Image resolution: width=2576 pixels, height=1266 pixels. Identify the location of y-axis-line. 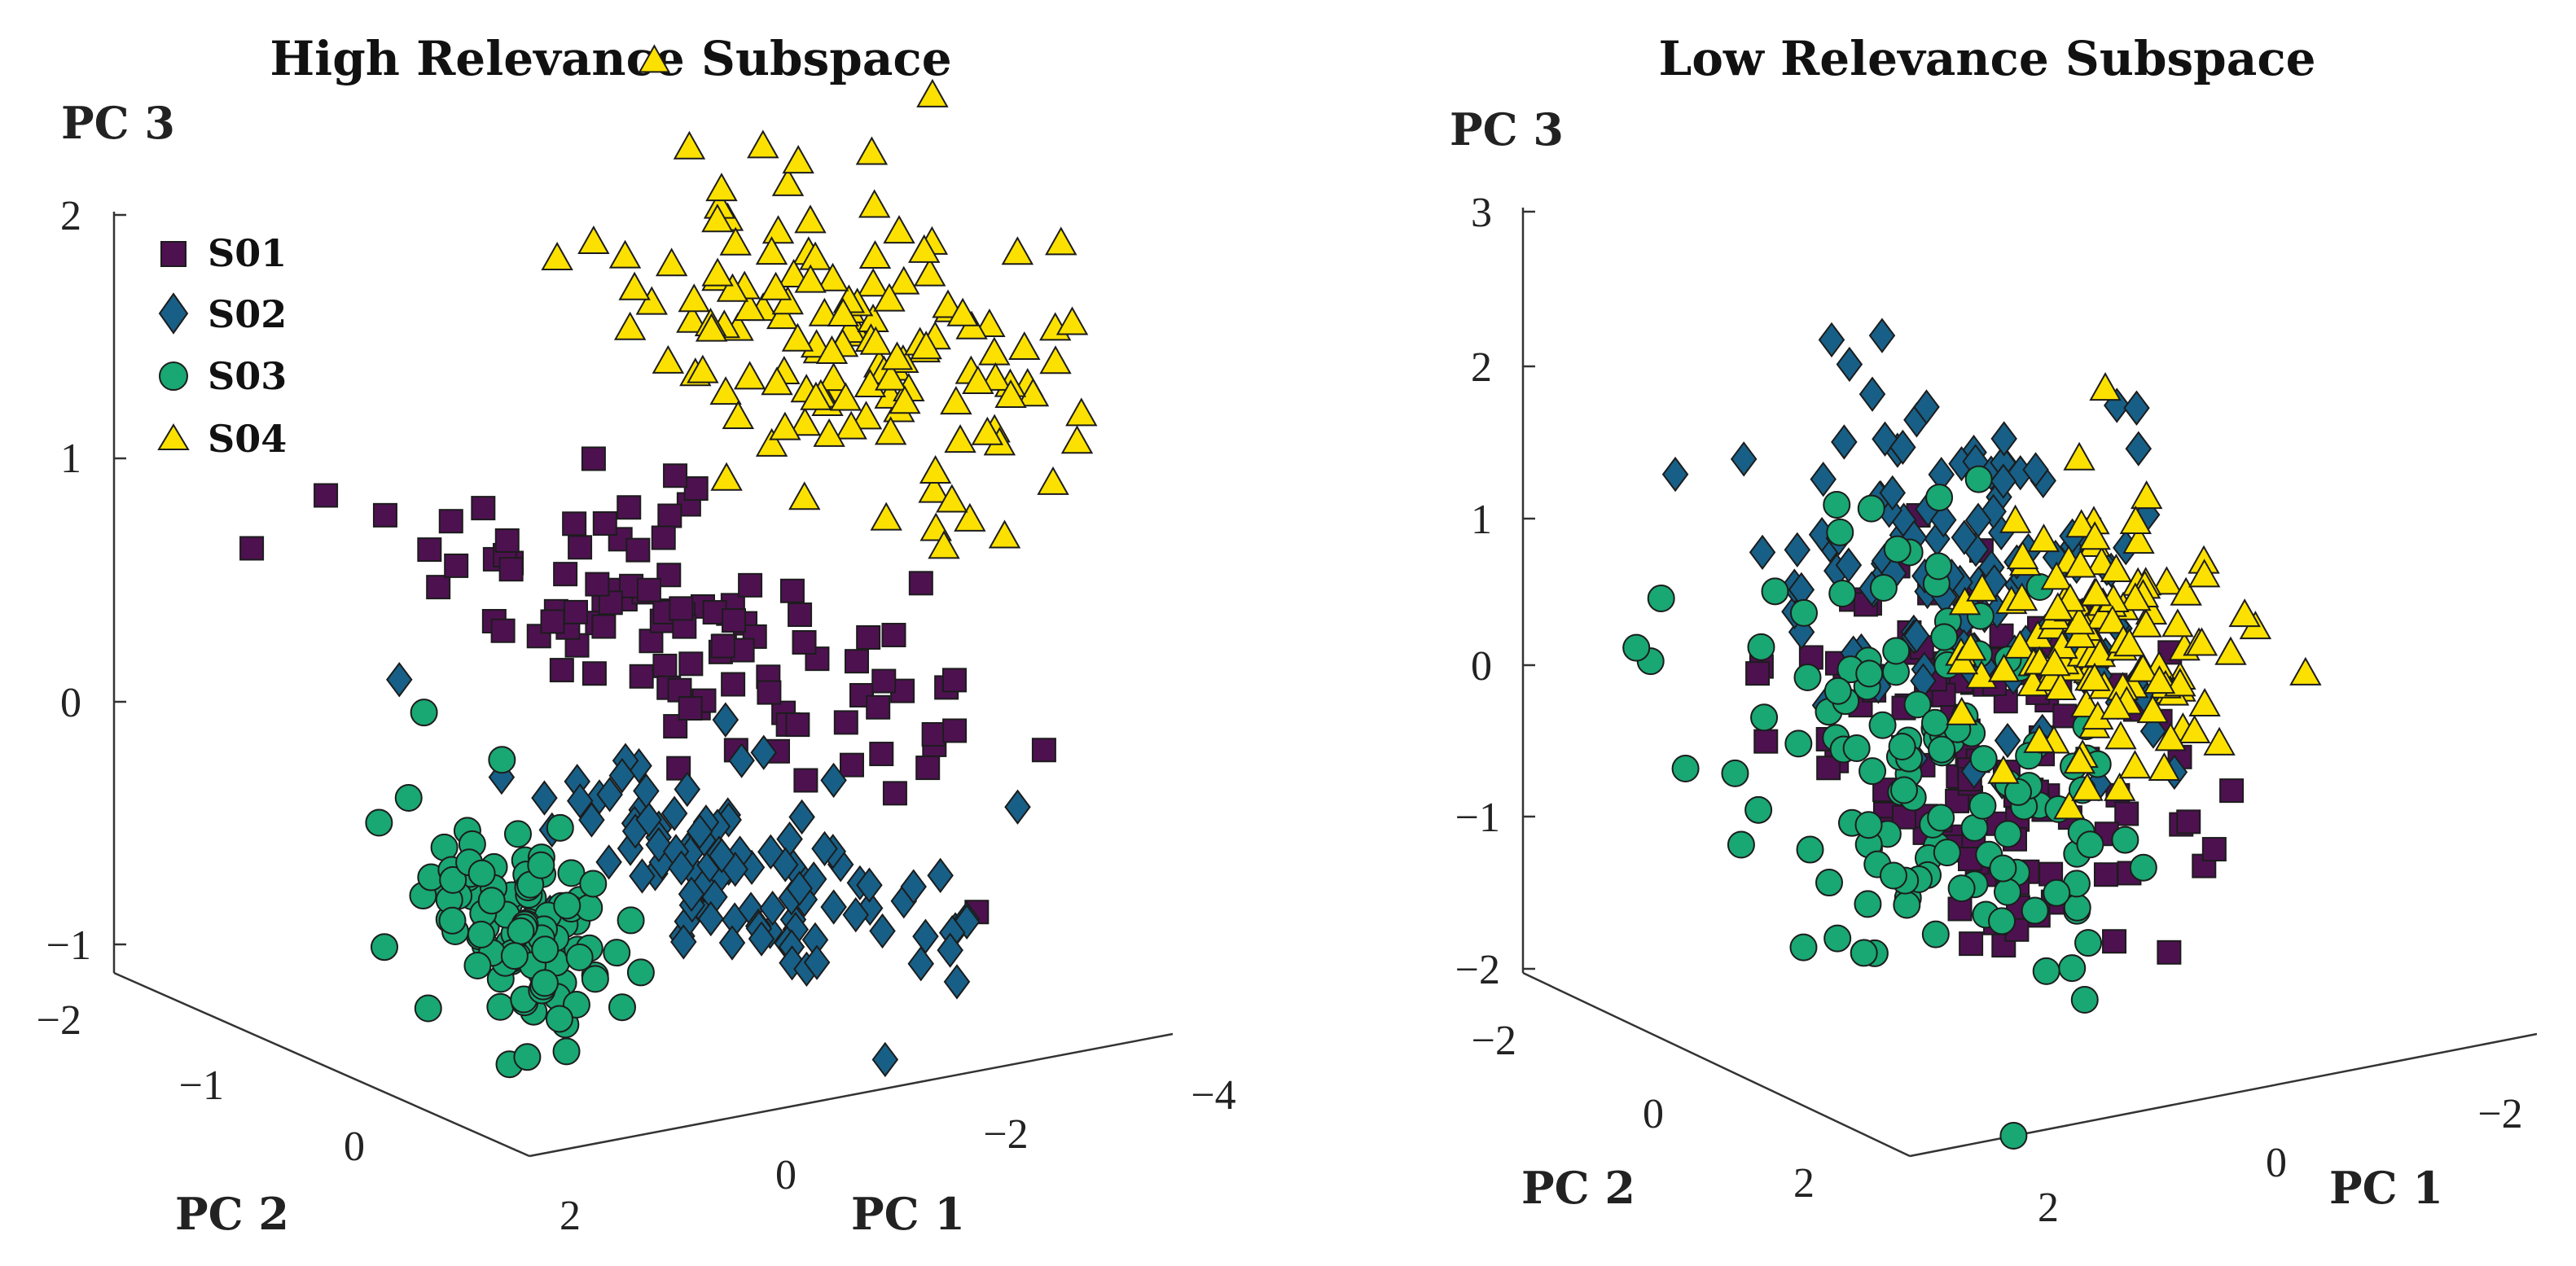
(321, 1064).